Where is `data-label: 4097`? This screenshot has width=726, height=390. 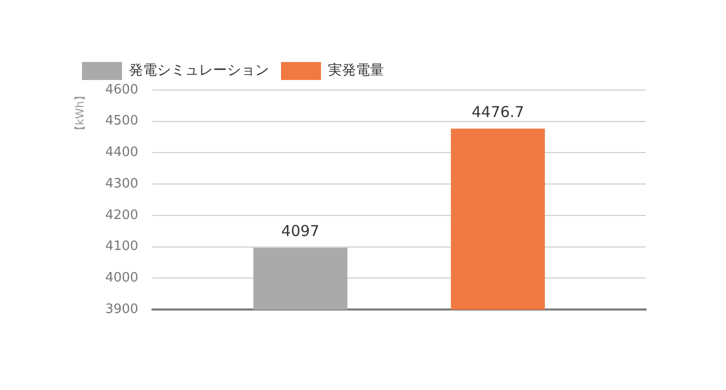 data-label: 4097 is located at coordinates (300, 231).